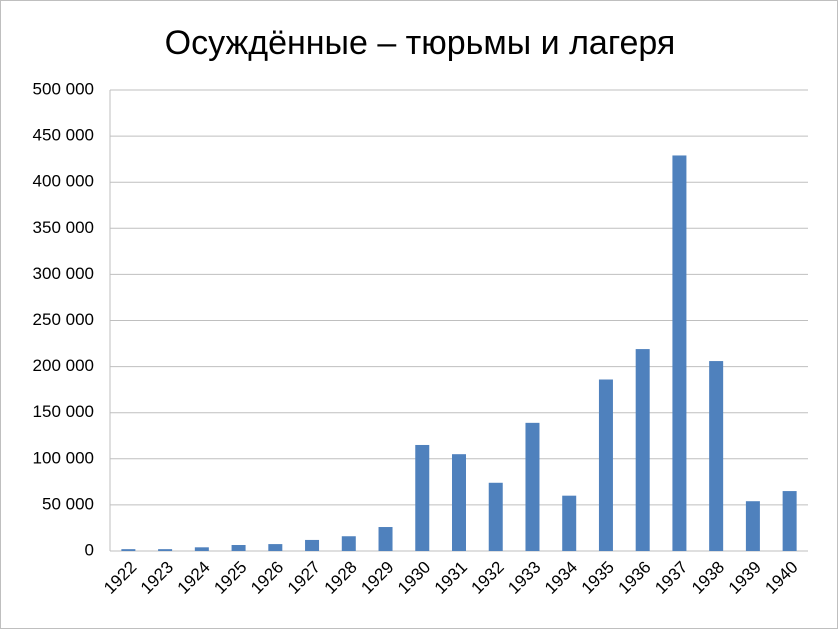  Describe the element at coordinates (89, 549) in the screenshot. I see `y-tick-label: 0` at that location.